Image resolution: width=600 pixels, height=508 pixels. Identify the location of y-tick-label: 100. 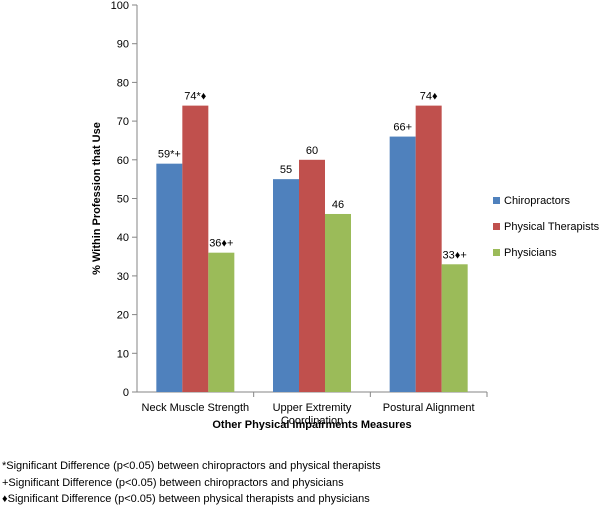
(120, 6).